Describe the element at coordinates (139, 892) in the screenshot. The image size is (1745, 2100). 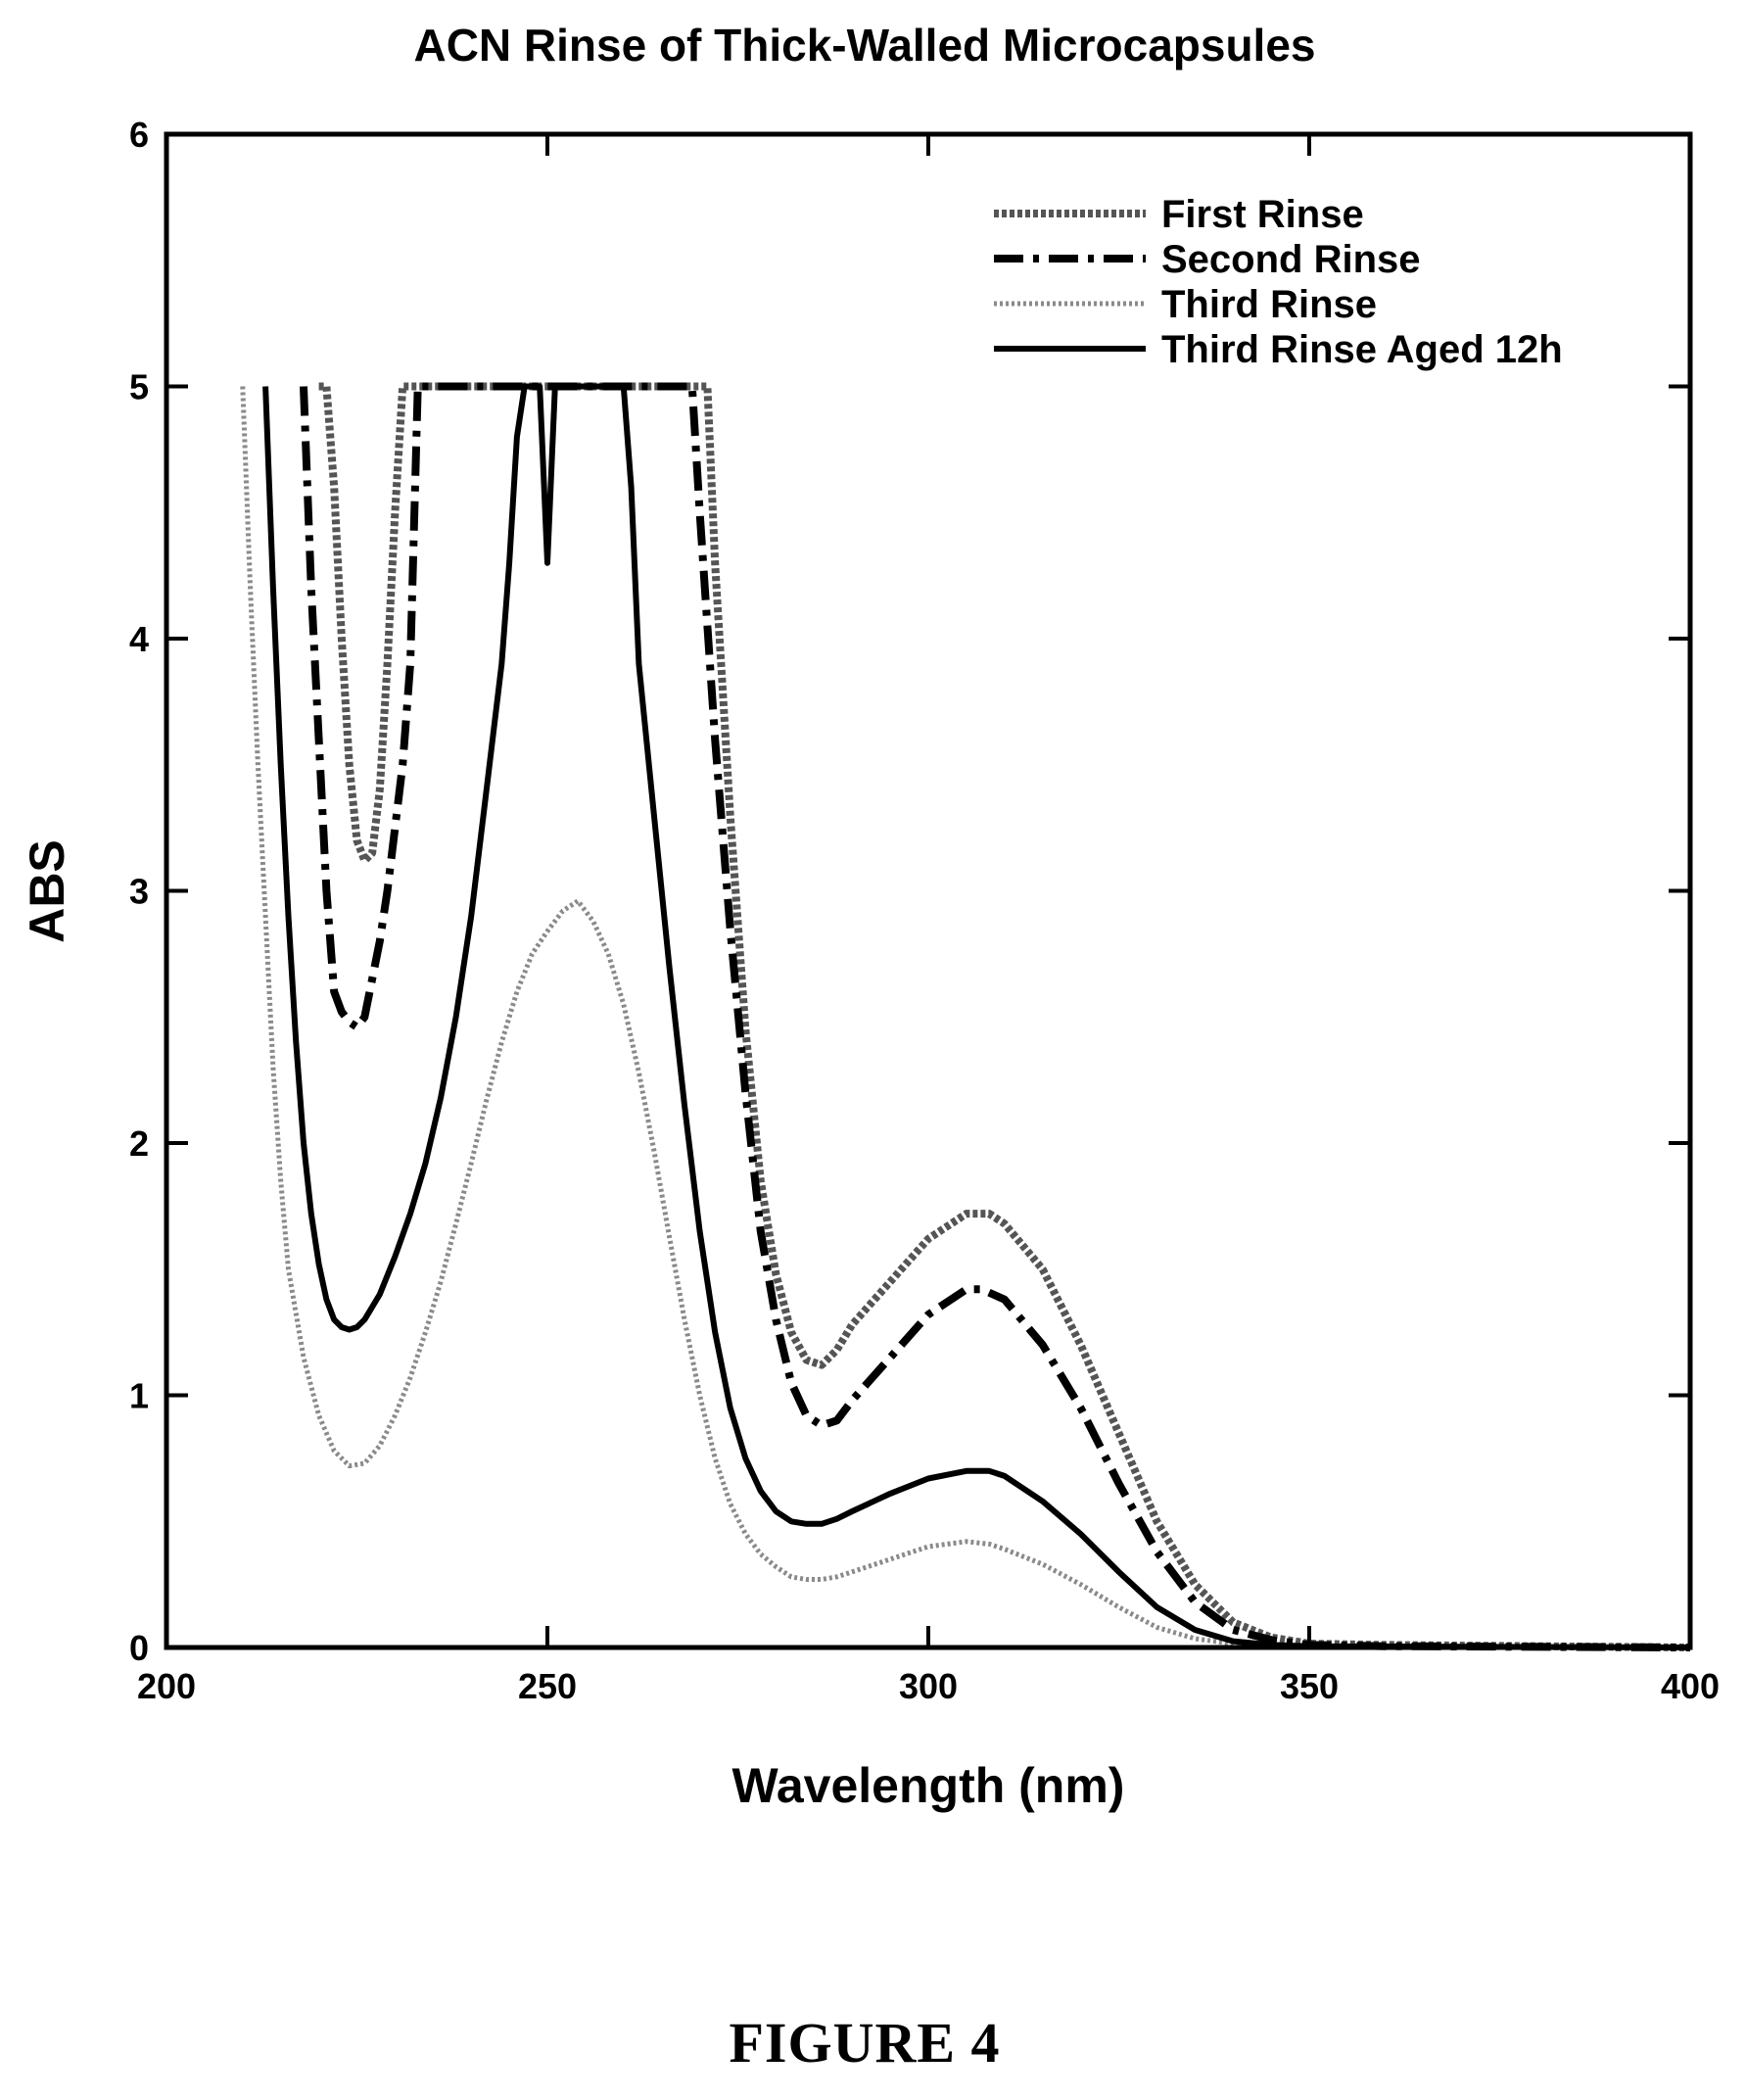
I see `y-tick-label: 3` at that location.